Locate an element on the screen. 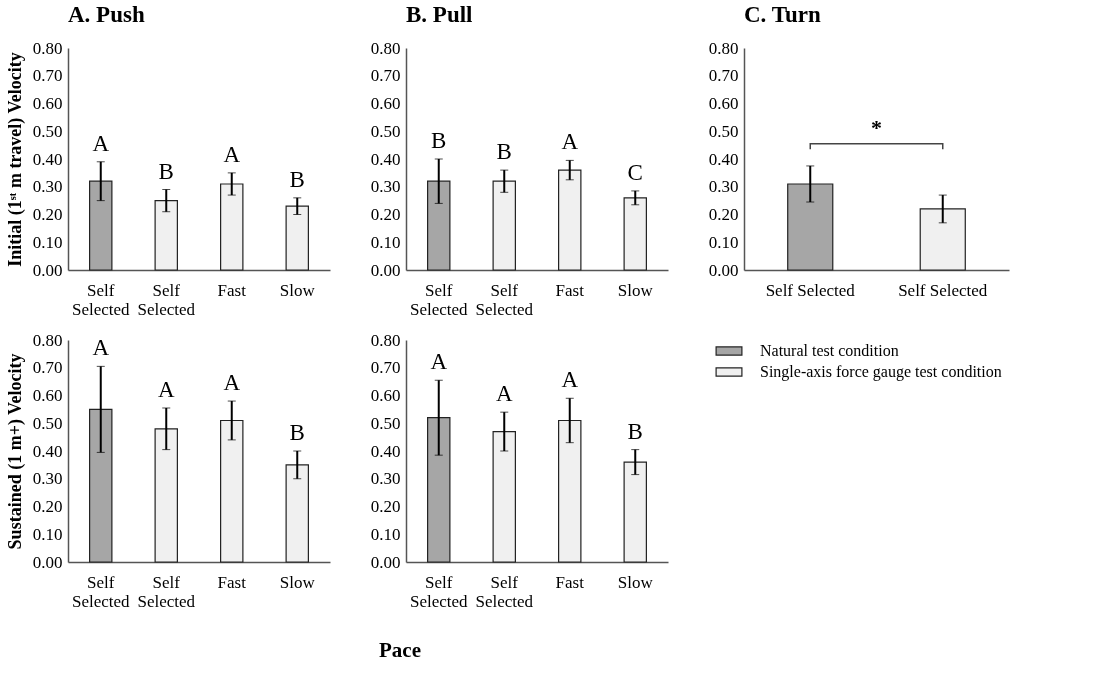 The height and width of the screenshot is (673, 1099). y-axis-title: Sustained (1 m+) Velocity is located at coordinates (15, 451).